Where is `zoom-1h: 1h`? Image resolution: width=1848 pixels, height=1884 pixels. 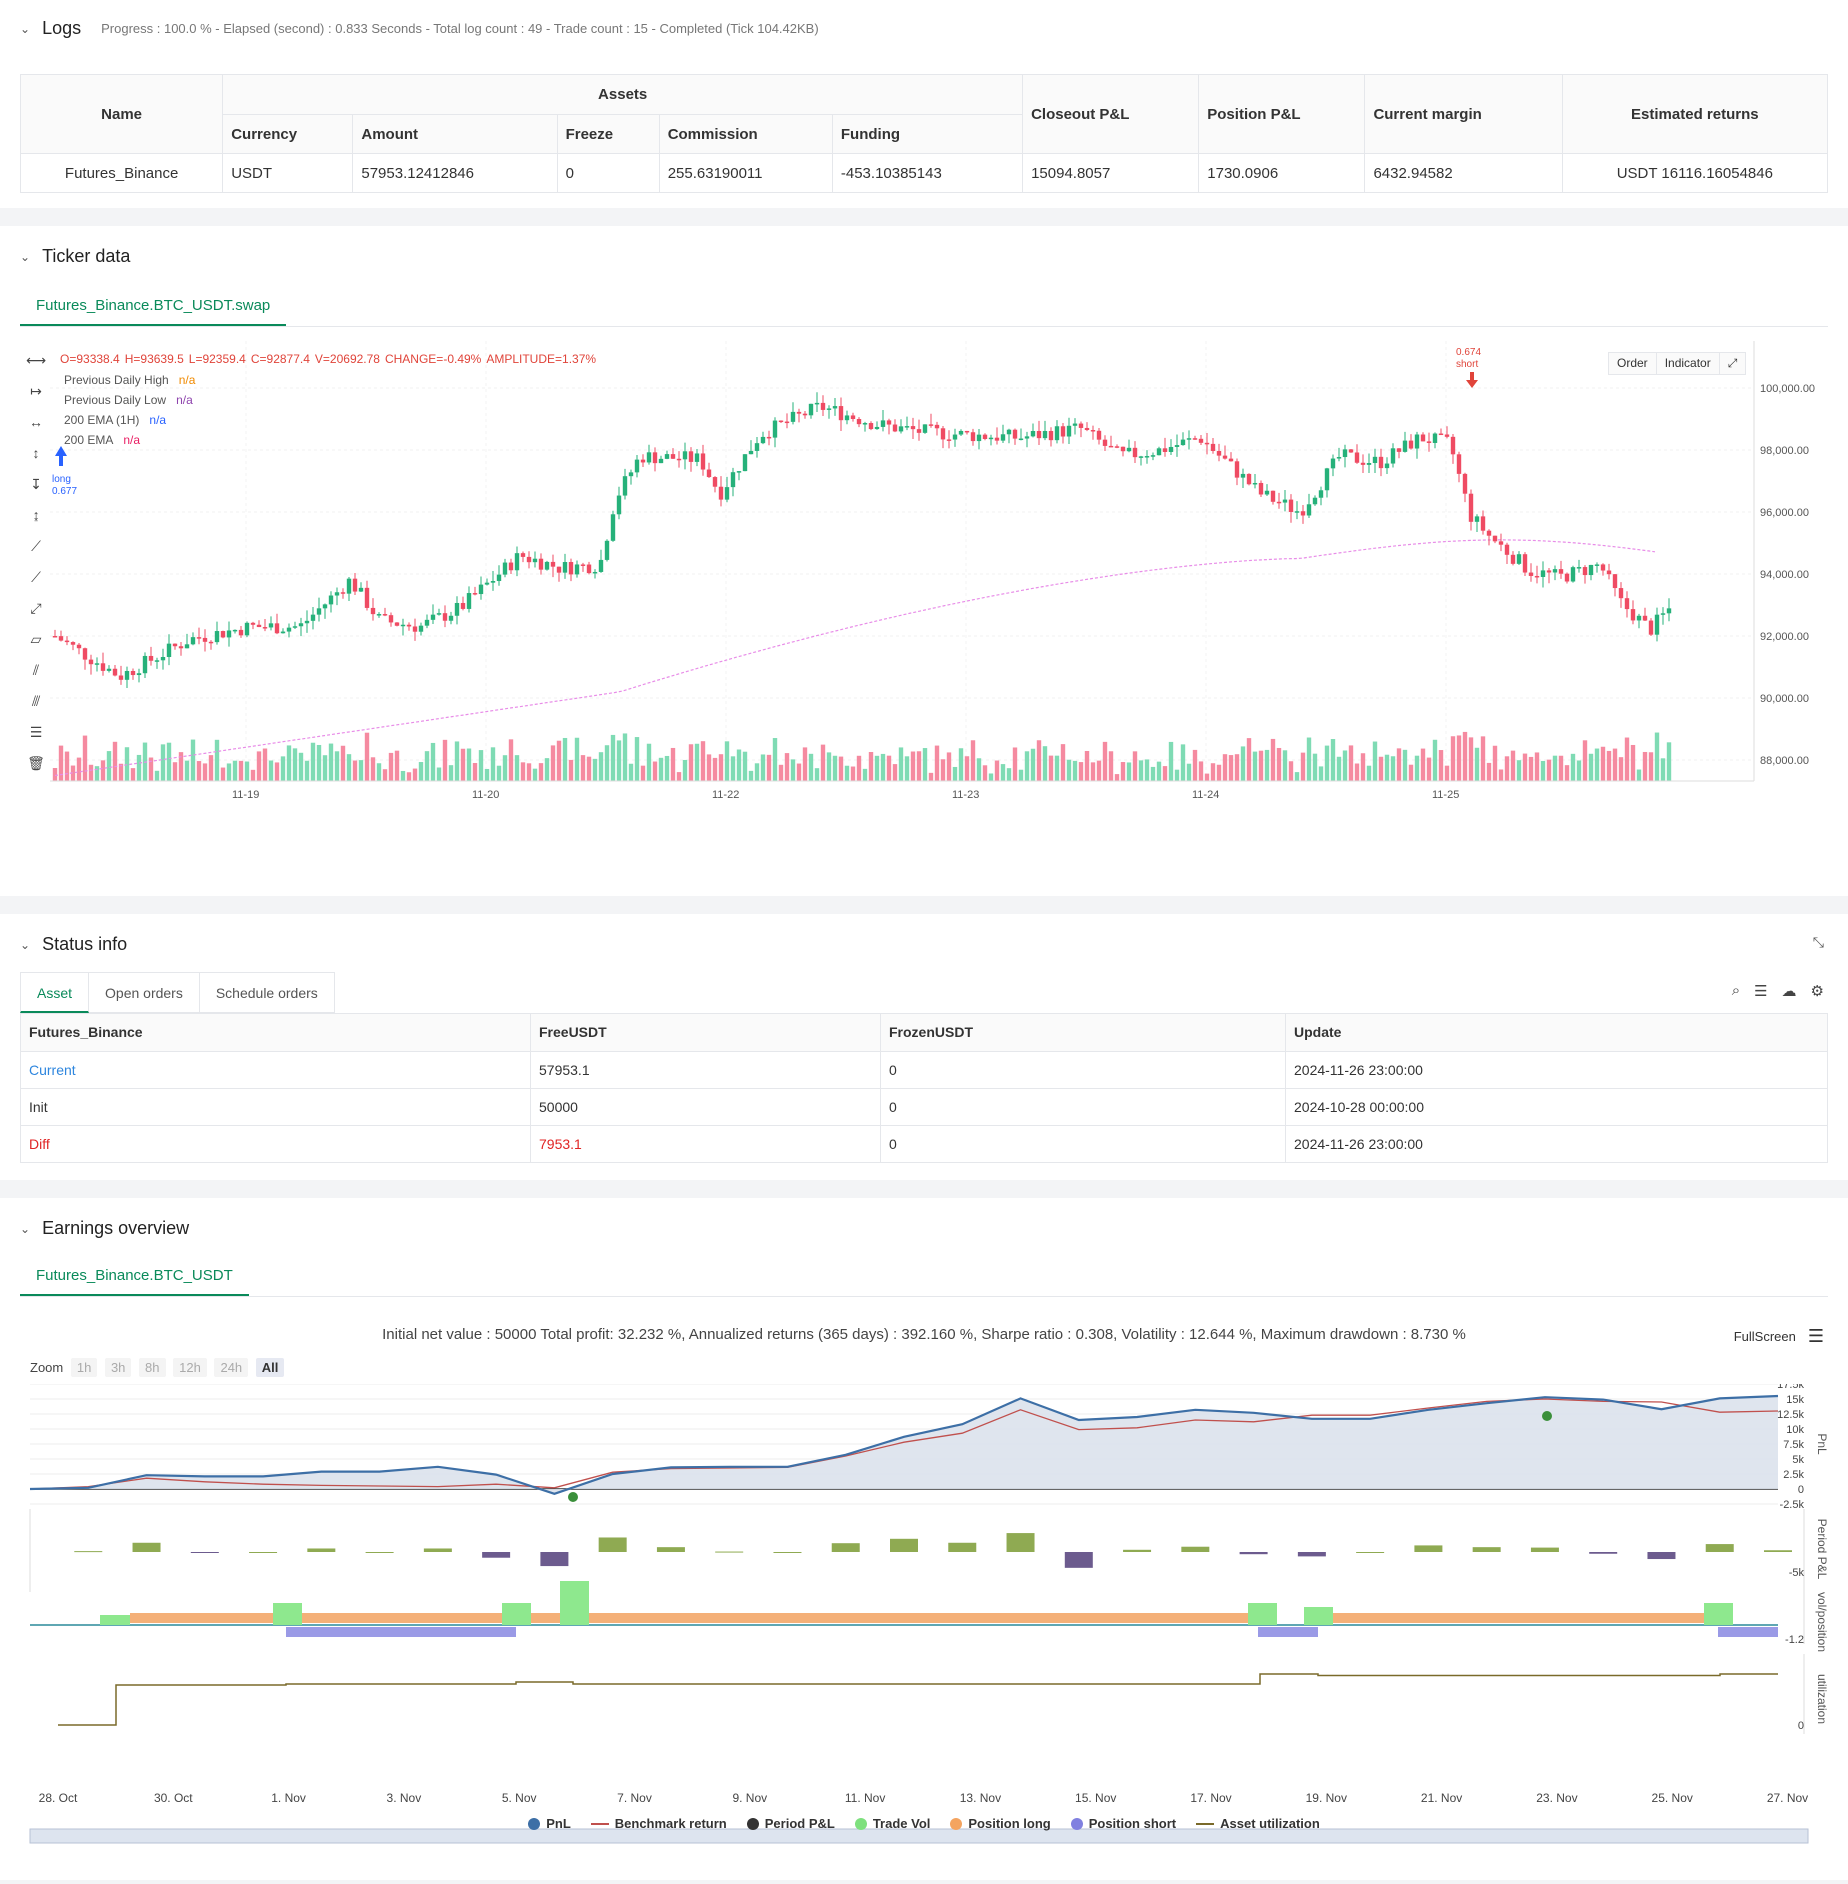 zoom-1h: 1h is located at coordinates (84, 1367).